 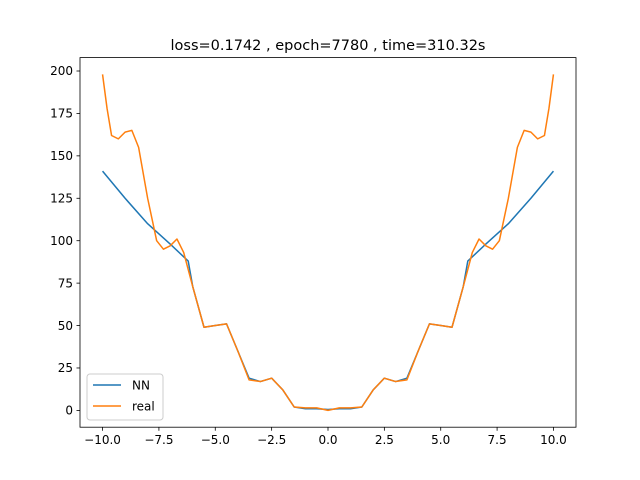 What do you see at coordinates (328, 46) in the screenshot?
I see `chart-title: loss=0.1742 , epoch=7780 , time=310.32s` at bounding box center [328, 46].